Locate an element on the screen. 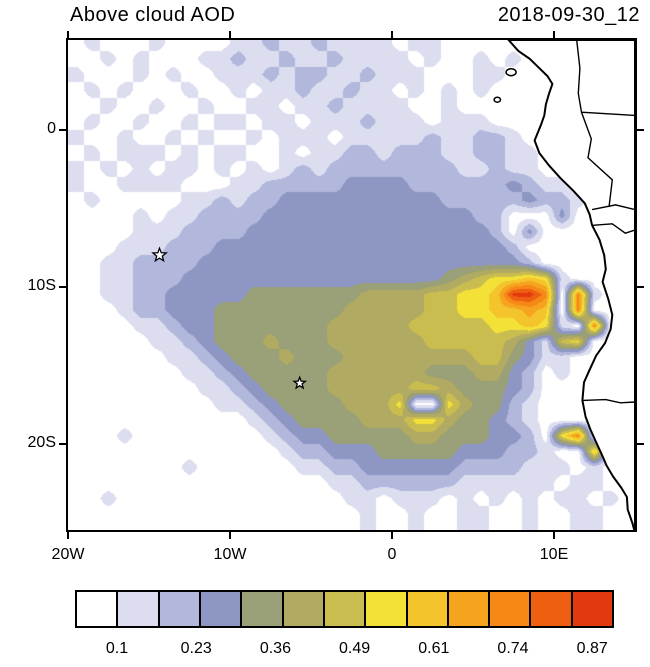 This screenshot has height=667, width=650. colorbar-label: 0.1 is located at coordinates (117, 648).